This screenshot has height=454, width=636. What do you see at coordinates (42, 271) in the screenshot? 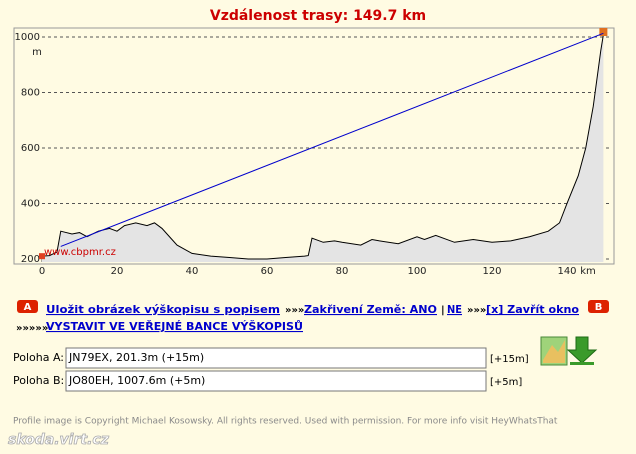
I see `x-tick-label: 0` at bounding box center [42, 271].